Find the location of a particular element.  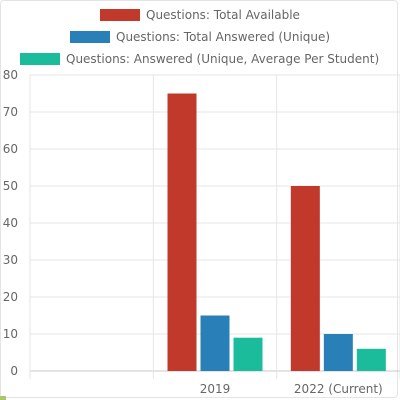

x-axis: 2019 2022 (Current) is located at coordinates (291, 389).